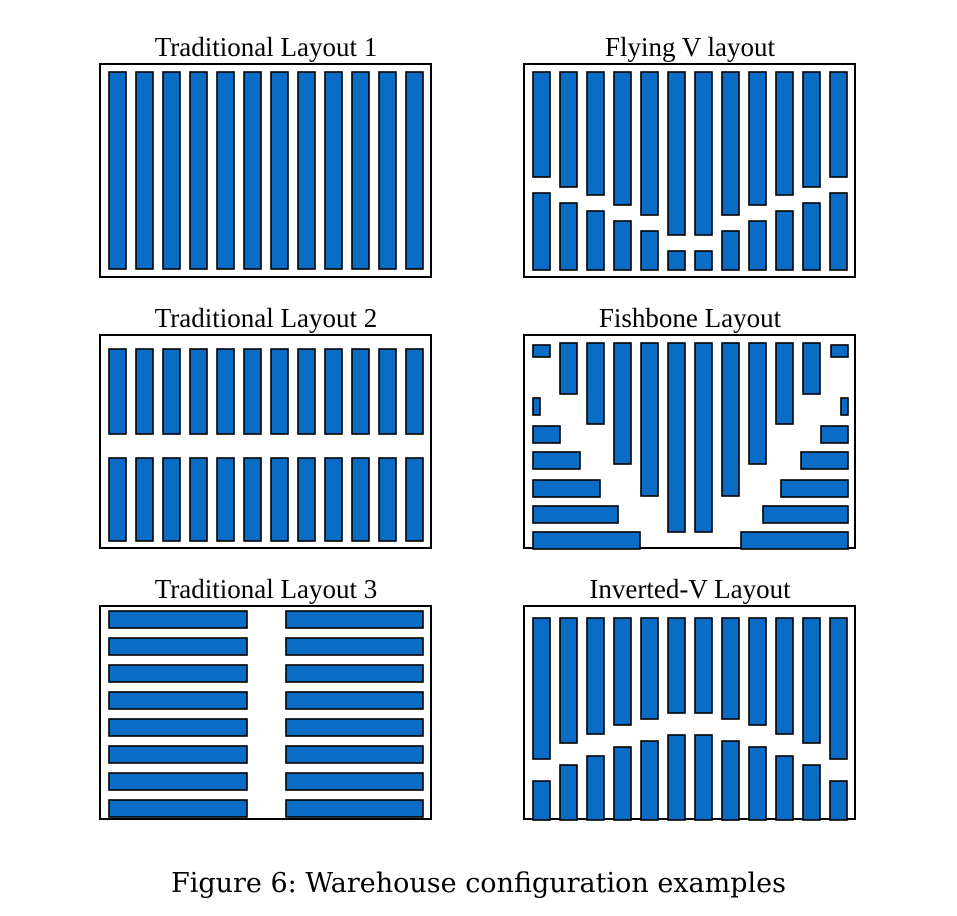 The height and width of the screenshot is (916, 957). What do you see at coordinates (266, 318) in the screenshot?
I see `panel-title-traditional-2: Traditional Layout 2` at bounding box center [266, 318].